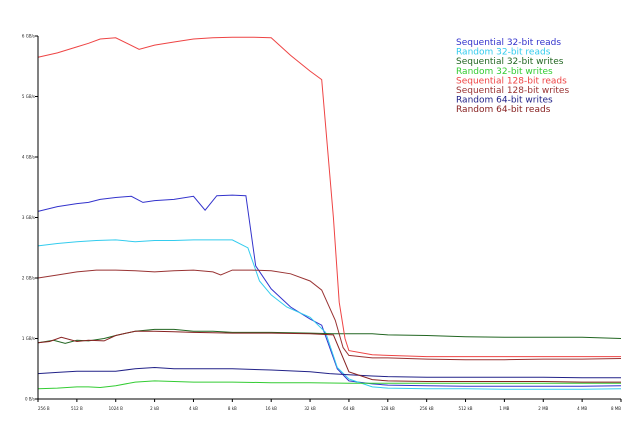  Describe the element at coordinates (349, 408) in the screenshot. I see `x-tick-label: 64 kB` at that location.